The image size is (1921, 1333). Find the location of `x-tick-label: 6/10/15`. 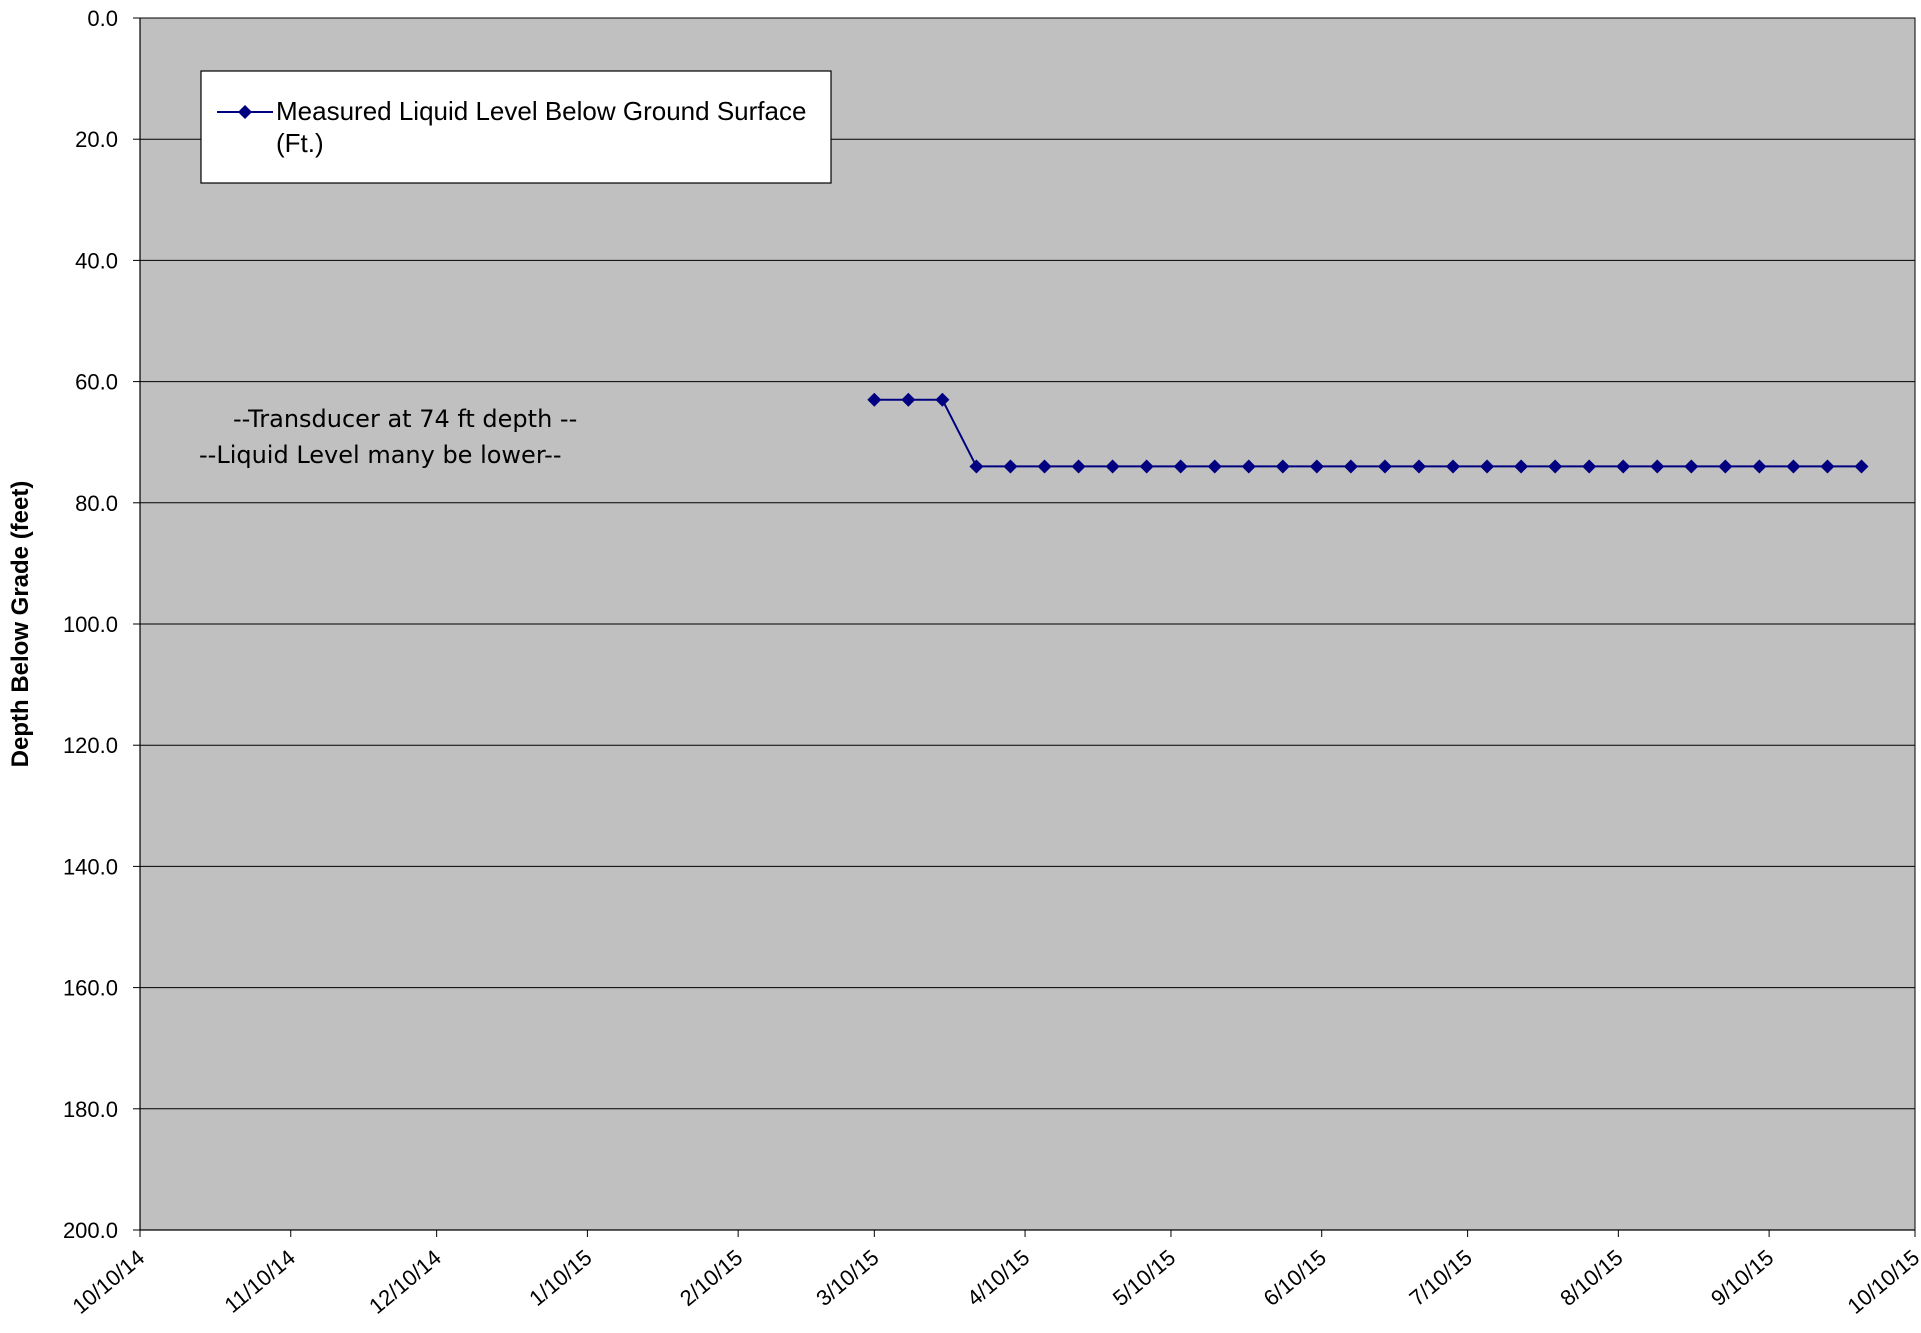

x-tick-label: 6/10/15 is located at coordinates (1295, 1278).